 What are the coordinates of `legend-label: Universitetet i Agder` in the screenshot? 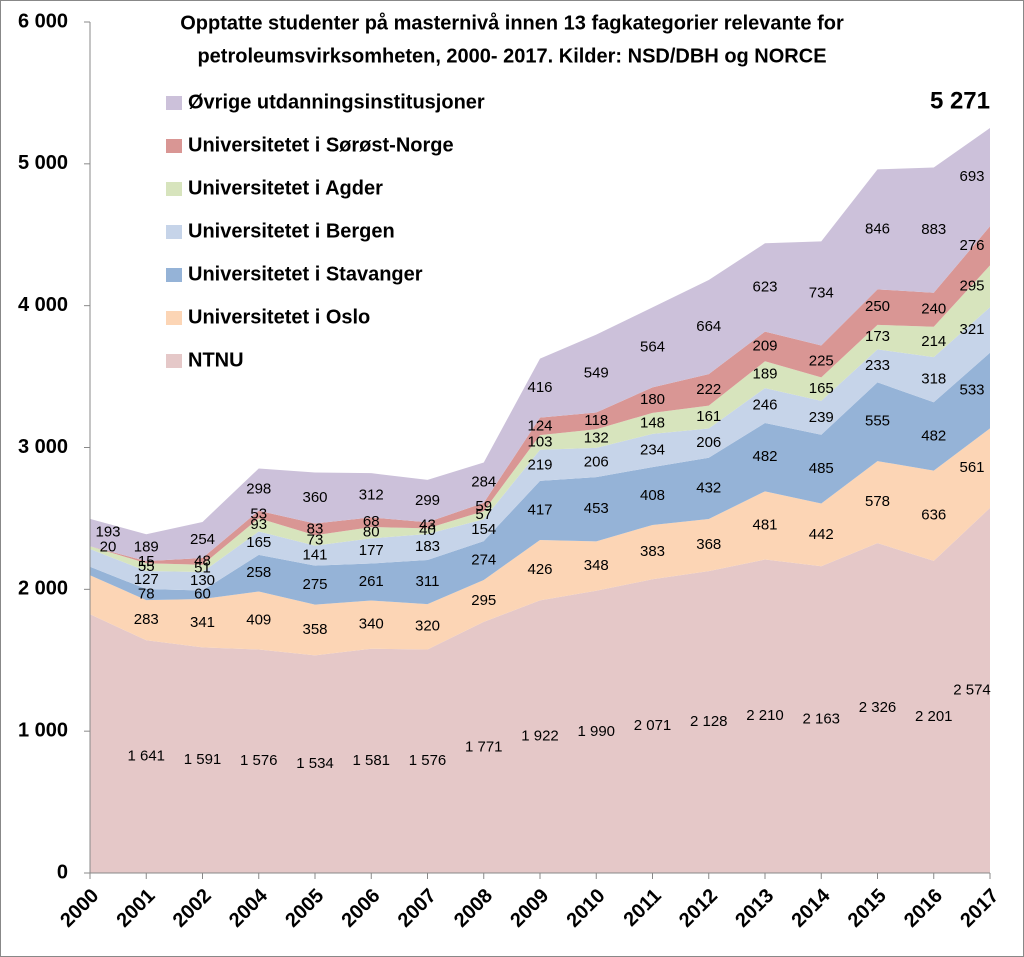 It's located at (285, 188).